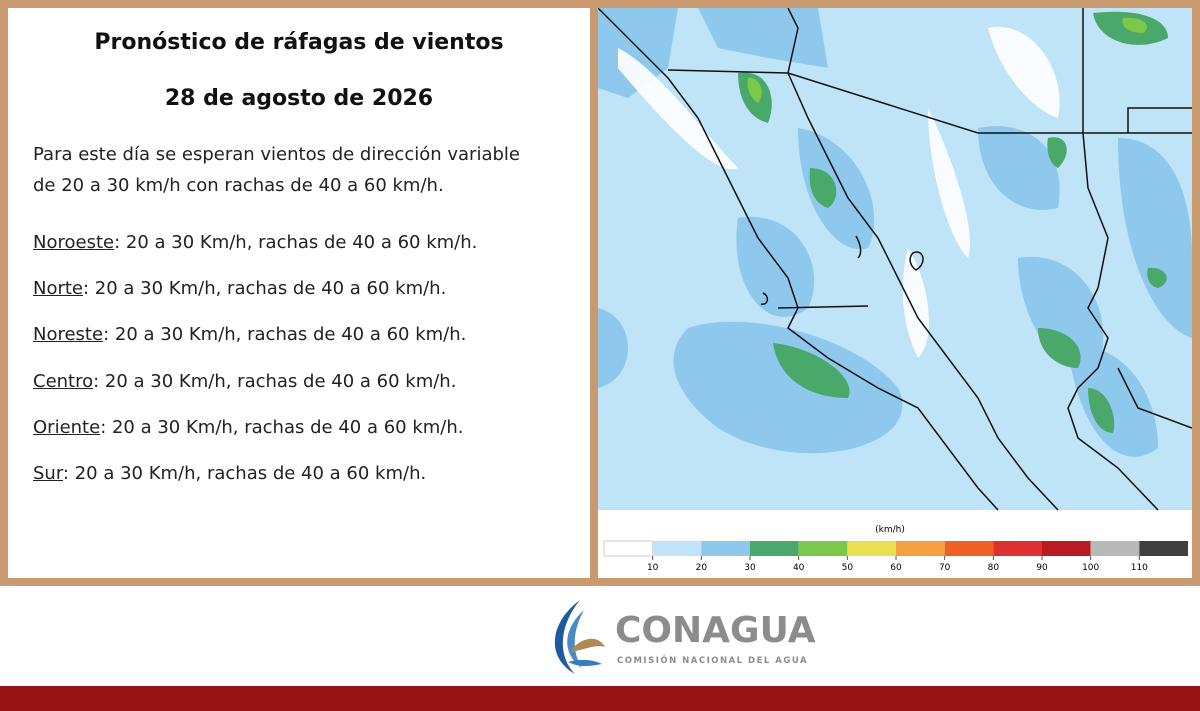 The image size is (1200, 711). I want to click on logo-subtitle: COMISIÓN NACIONAL DEL AGUA, so click(712, 660).